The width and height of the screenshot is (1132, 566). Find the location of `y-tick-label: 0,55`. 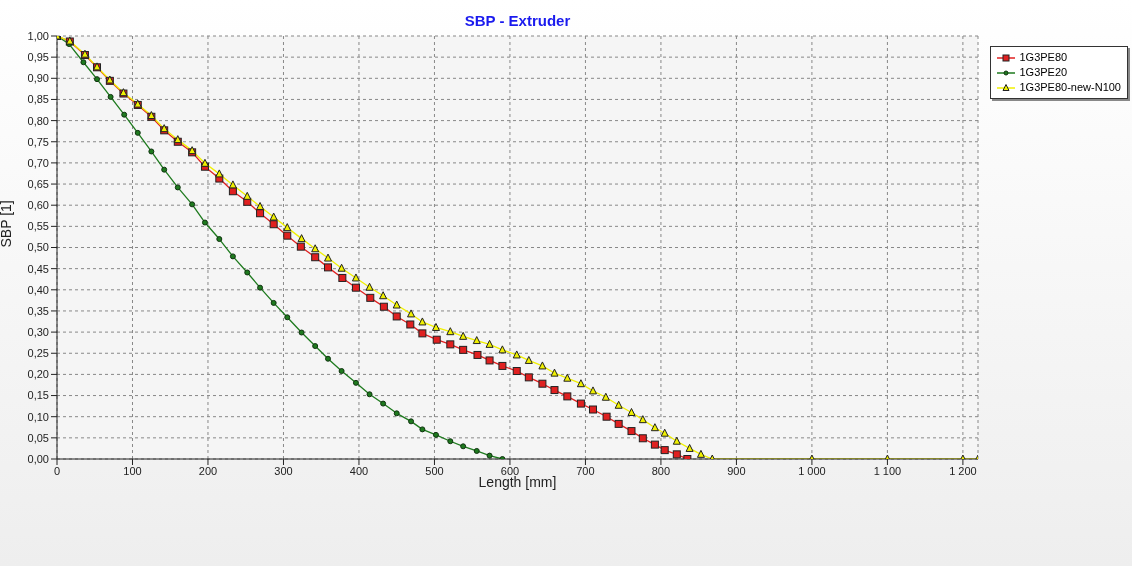

y-tick-label: 0,55 is located at coordinates (38, 226).